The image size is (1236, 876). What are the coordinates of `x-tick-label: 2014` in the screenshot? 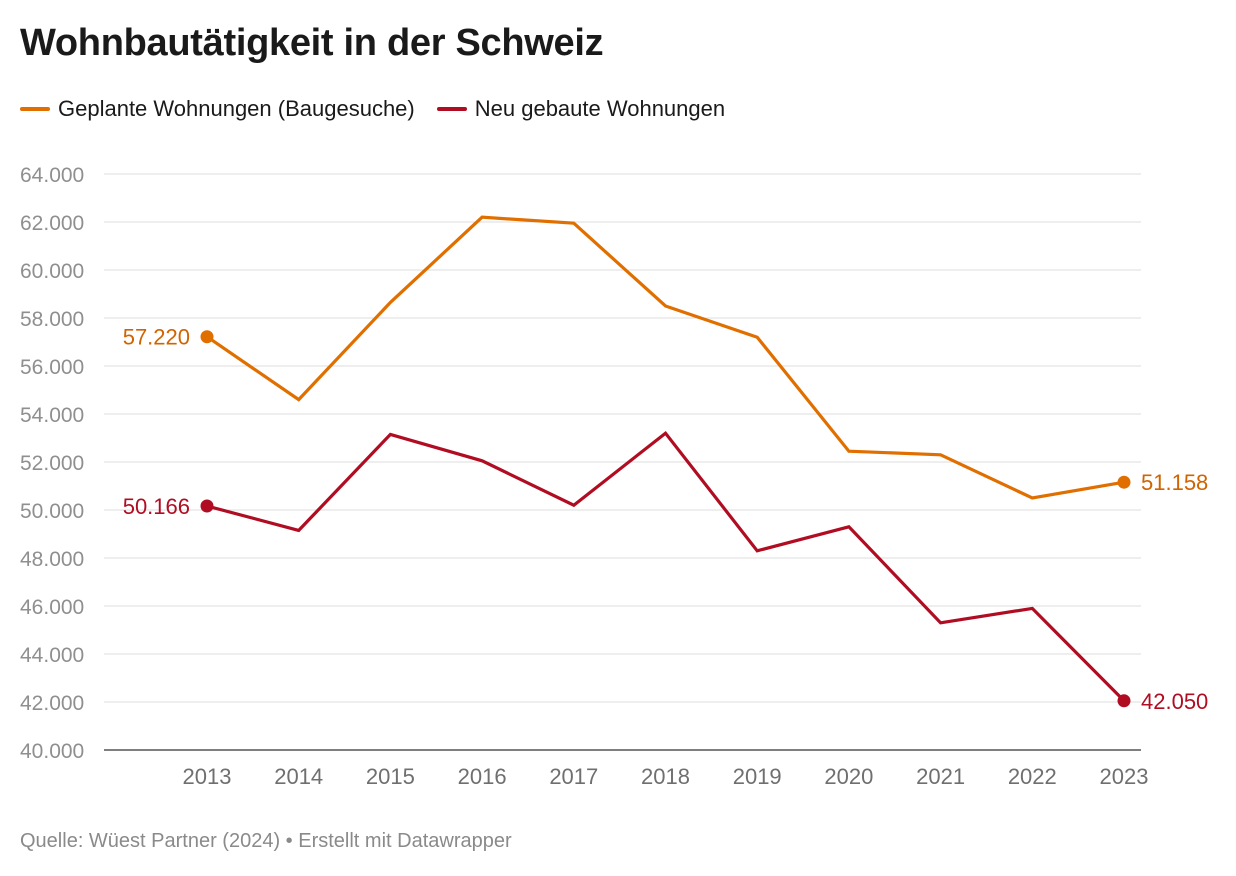 It's located at (298, 776).